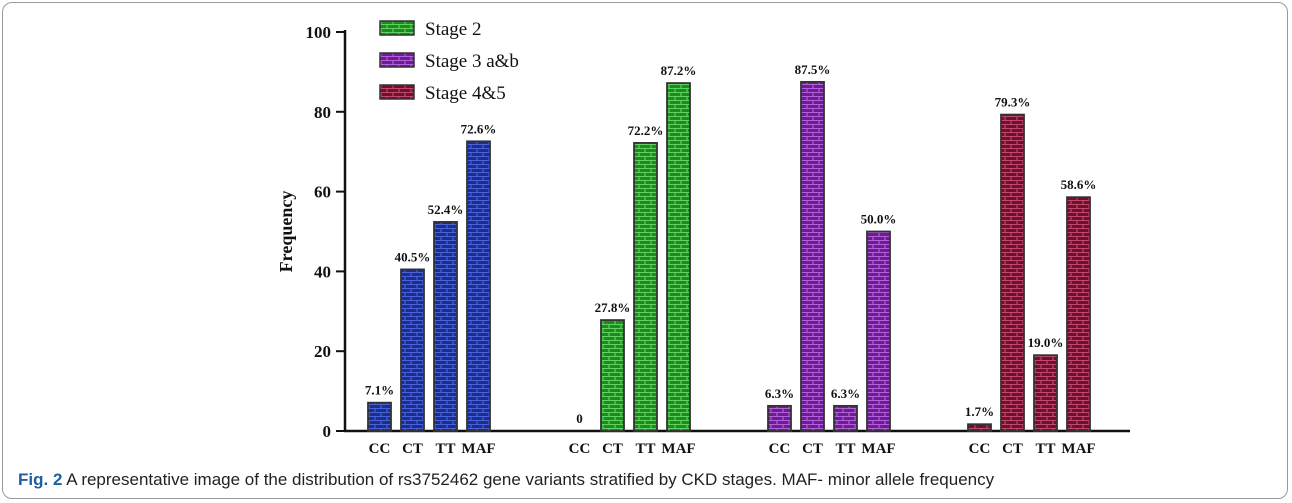 The image size is (1292, 503). I want to click on data-label: 0, so click(579, 418).